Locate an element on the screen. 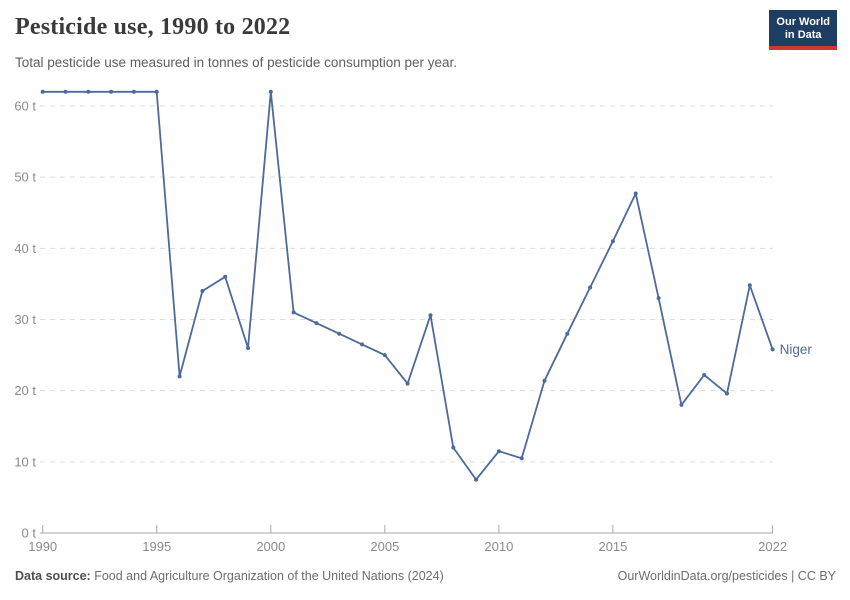  y-tick-label: 60 t is located at coordinates (25, 106).